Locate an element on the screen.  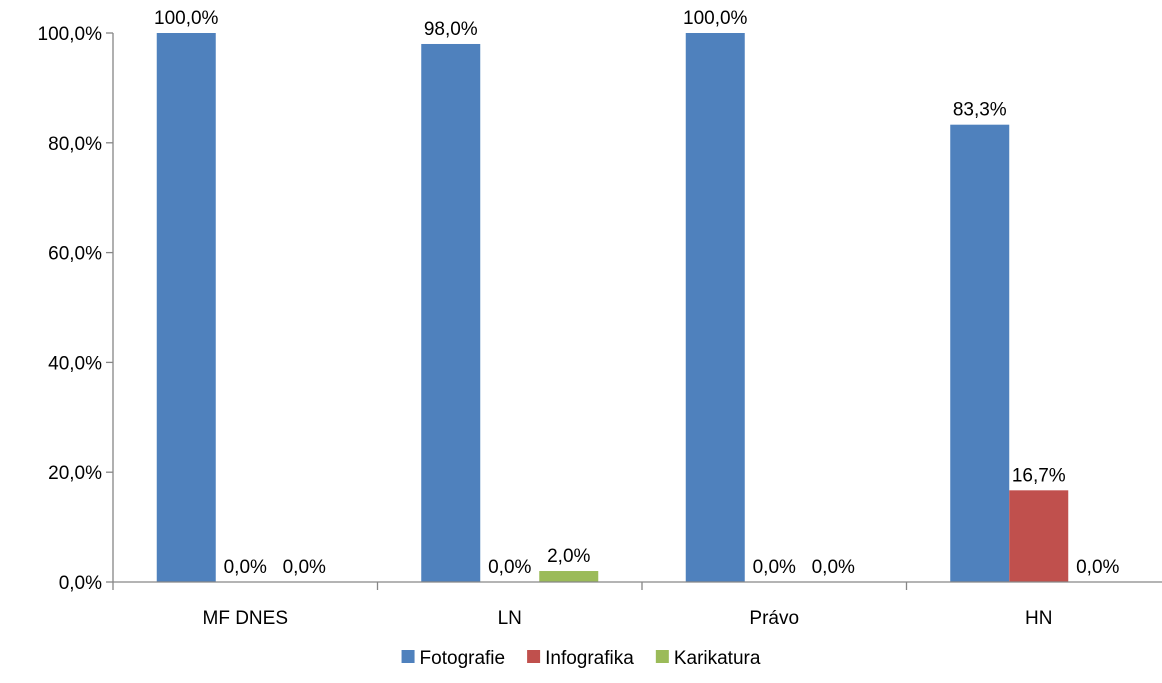
y-tick-label: 100,0% is located at coordinates (70, 34).